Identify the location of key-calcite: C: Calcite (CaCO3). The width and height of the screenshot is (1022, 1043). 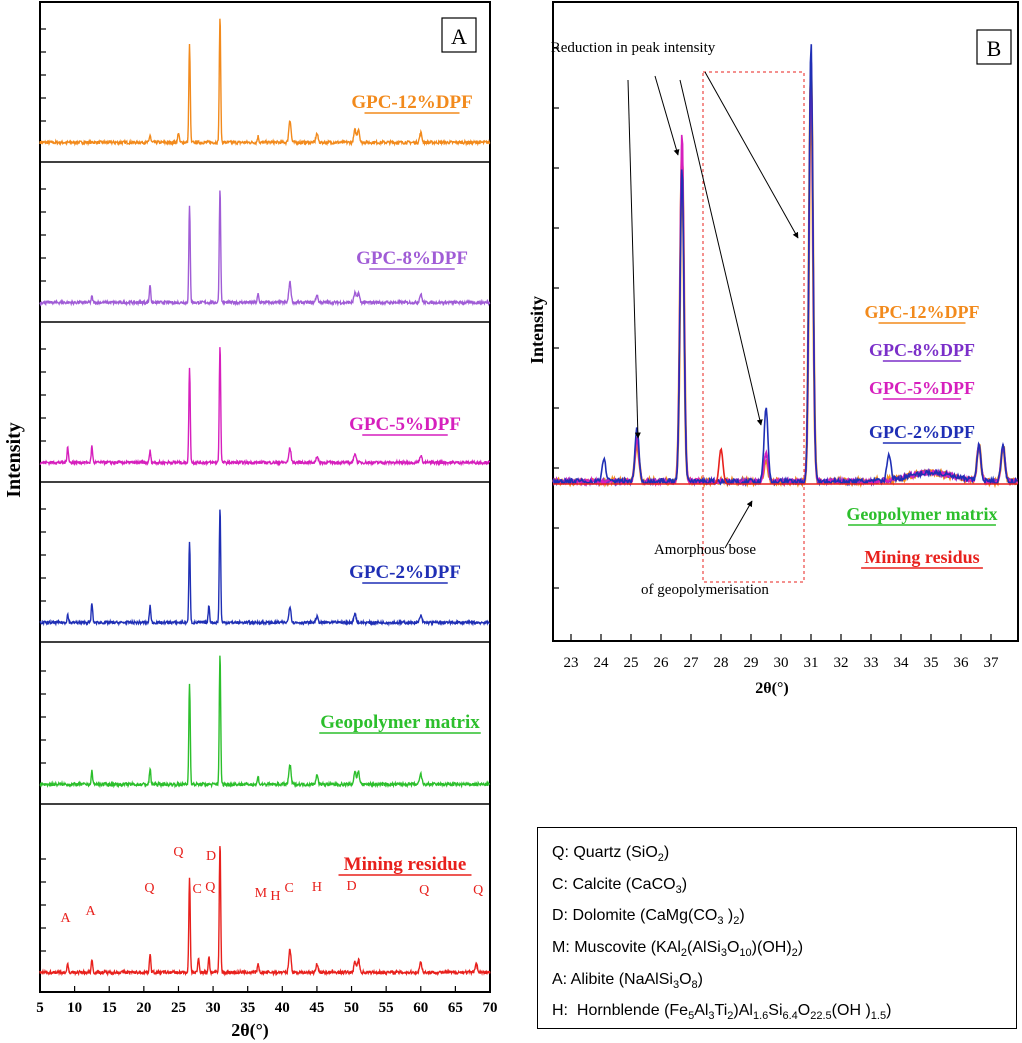
(620, 885).